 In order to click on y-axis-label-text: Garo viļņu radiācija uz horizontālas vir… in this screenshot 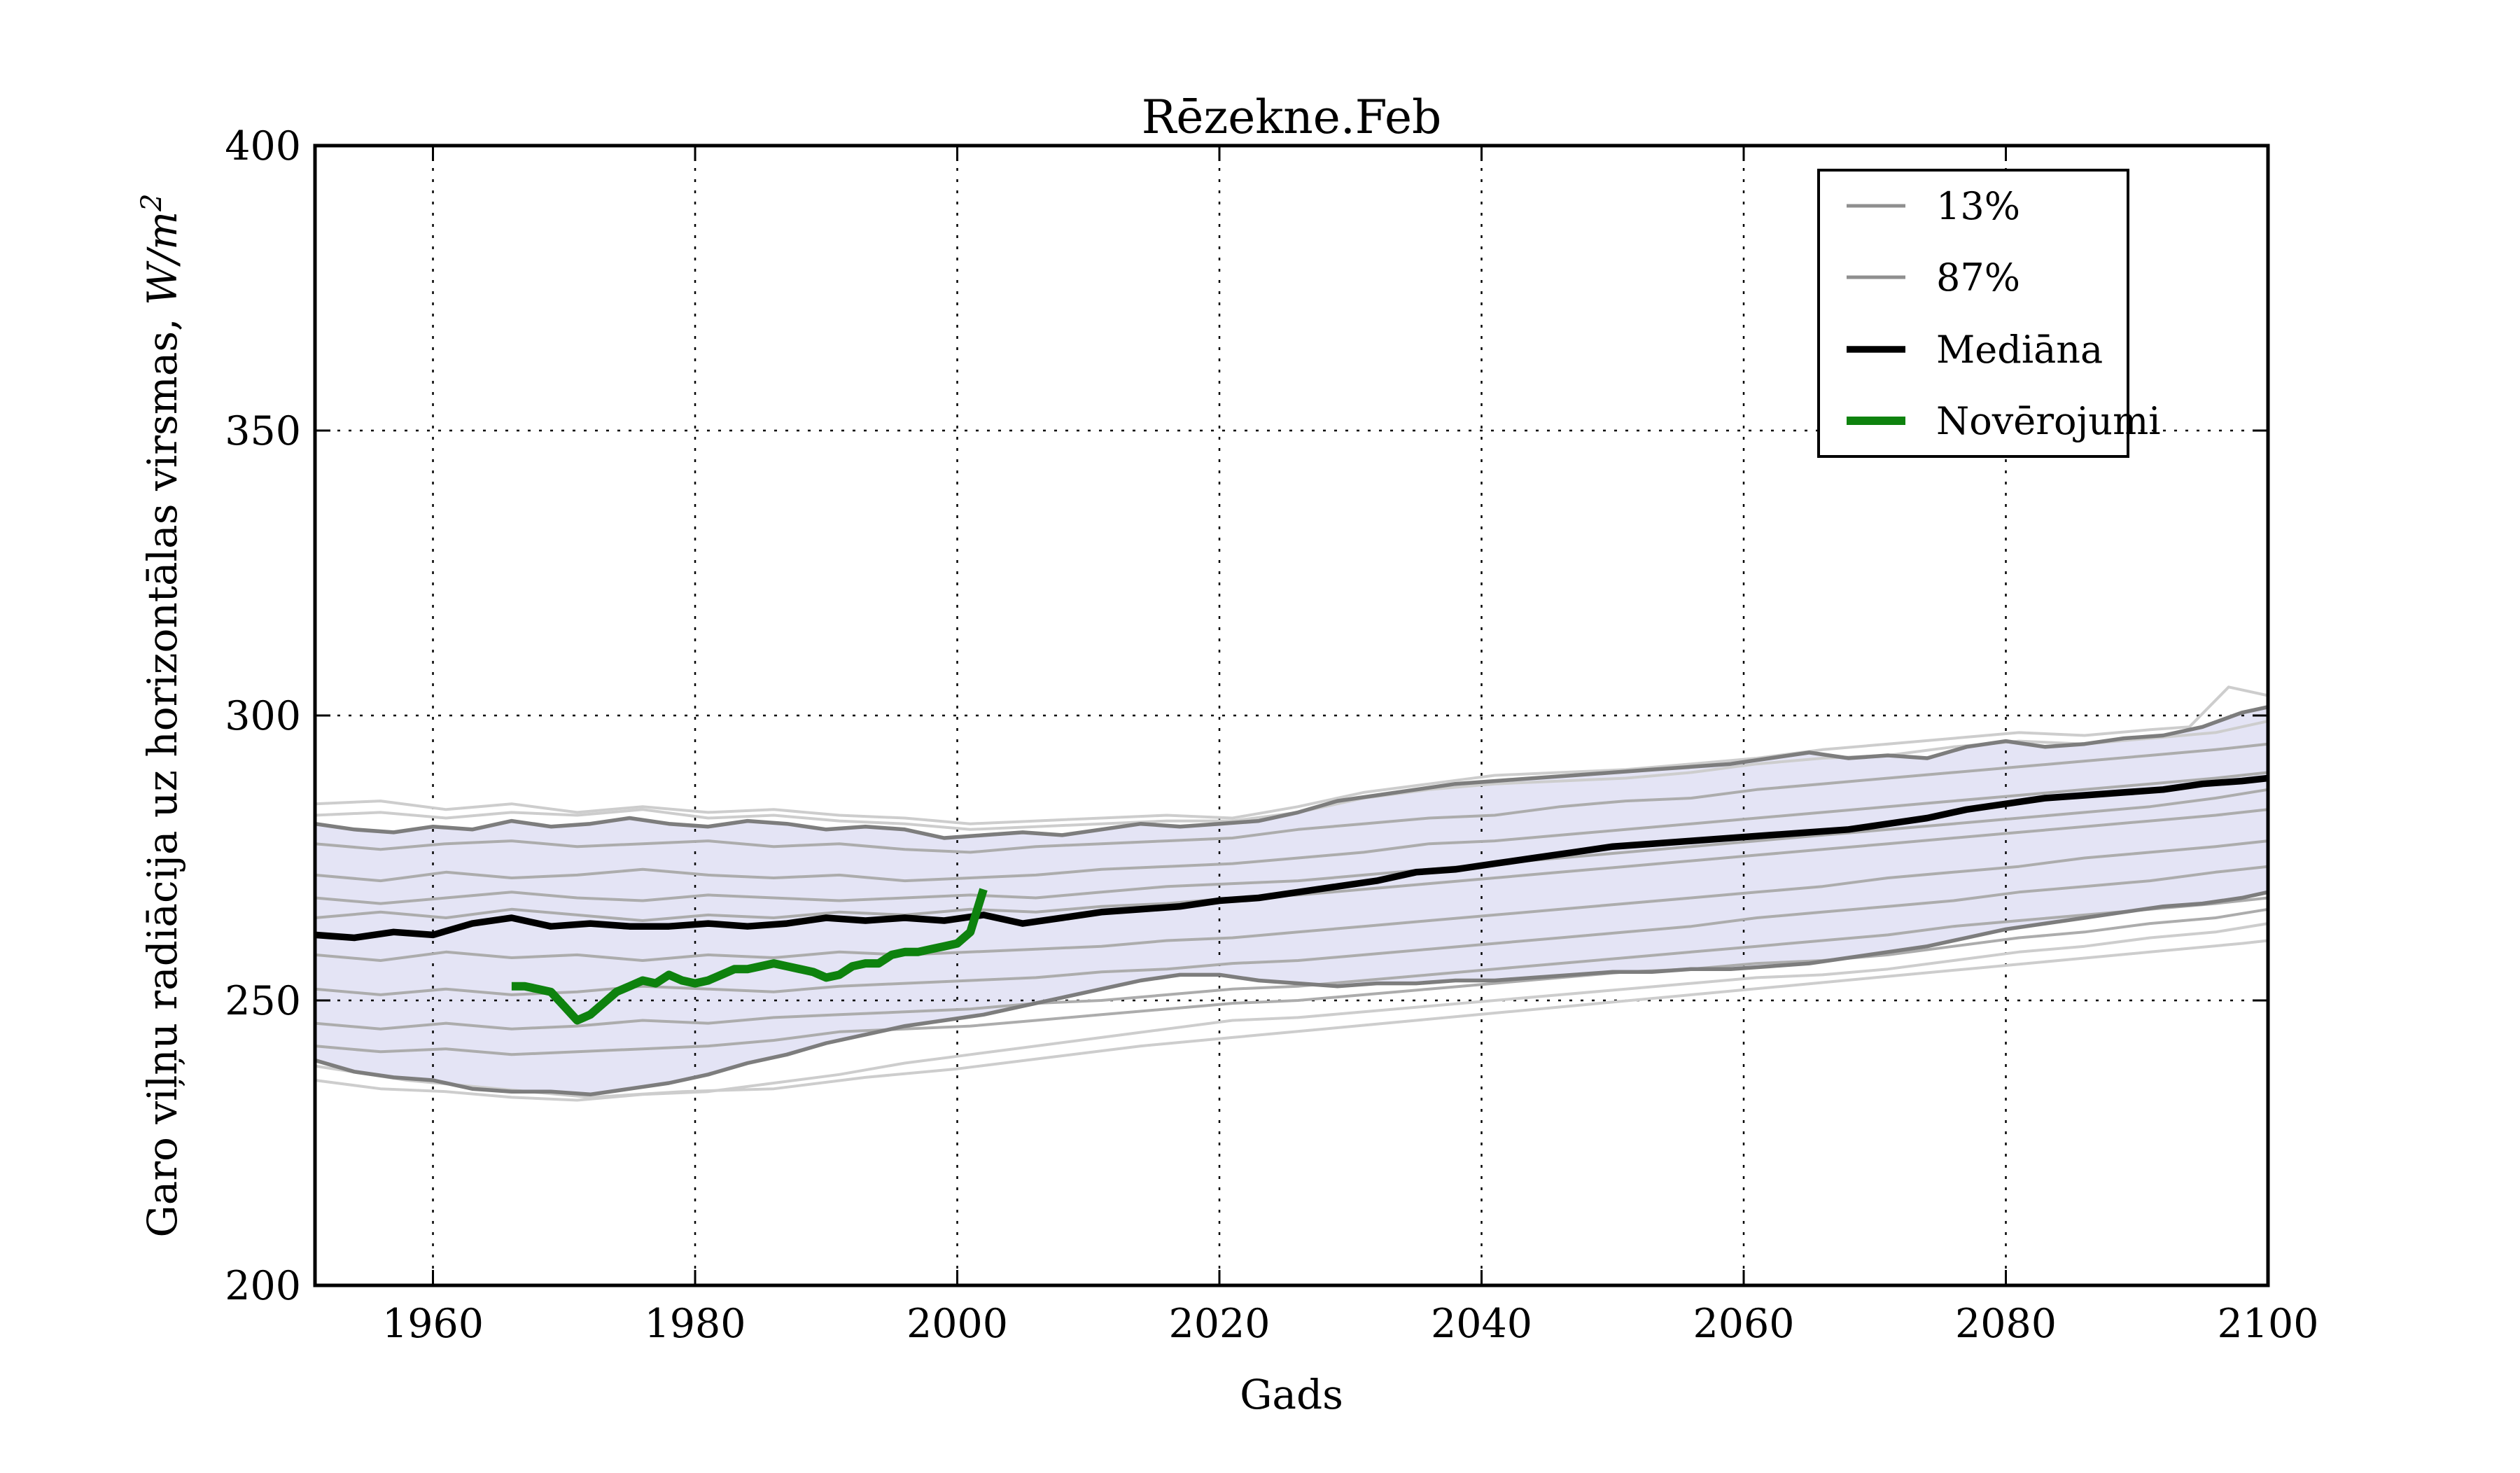, I will do `click(162, 771)`.